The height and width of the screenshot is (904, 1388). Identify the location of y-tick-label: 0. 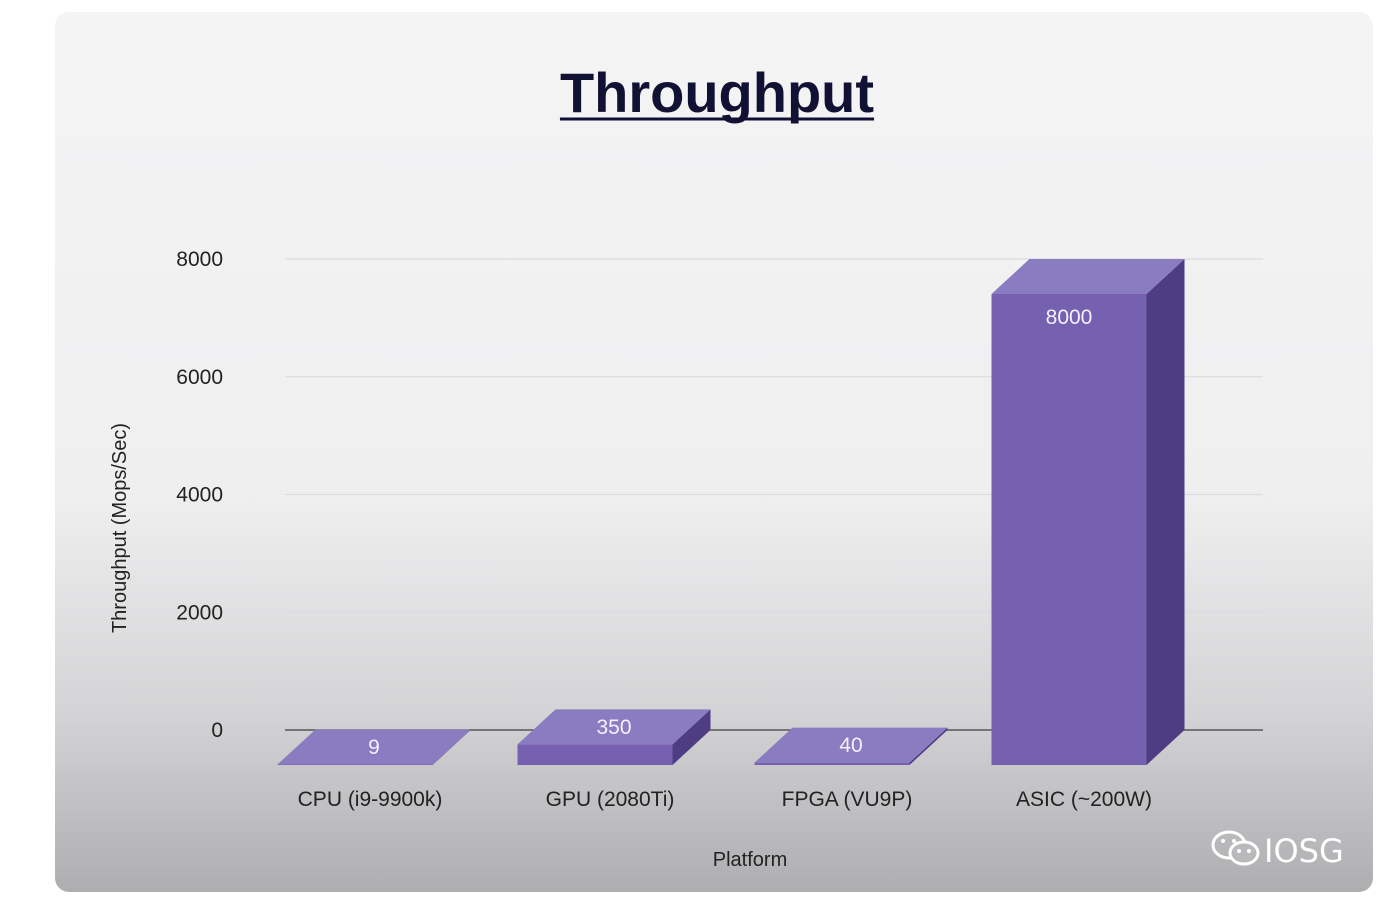
(217, 730).